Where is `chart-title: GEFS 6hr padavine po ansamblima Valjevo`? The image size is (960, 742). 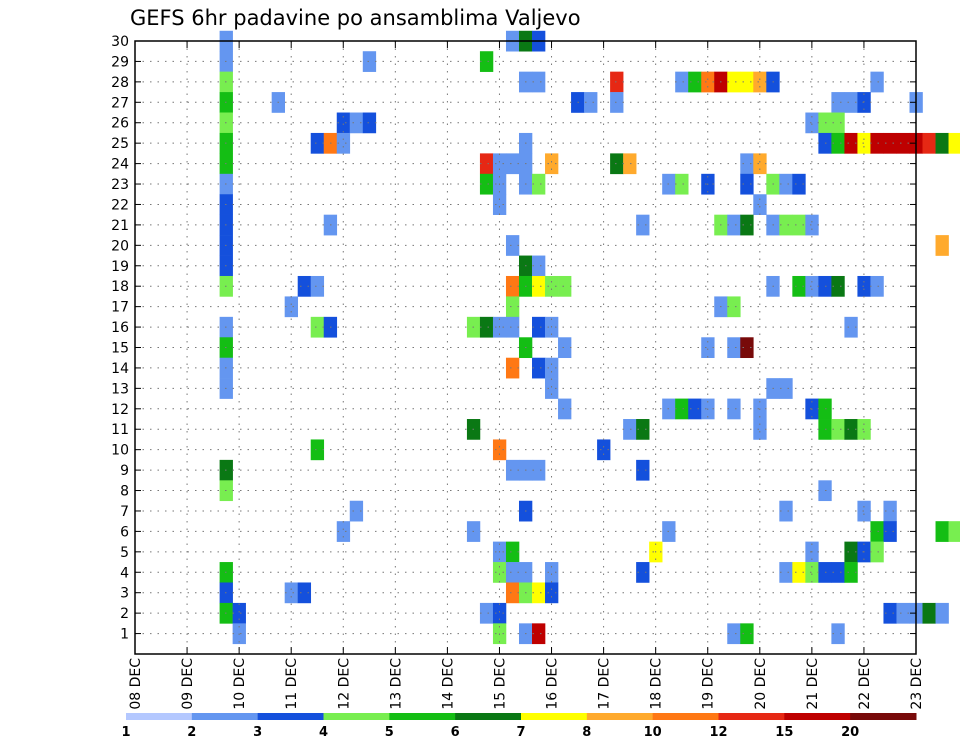 chart-title: GEFS 6hr padavine po ansamblima Valjevo is located at coordinates (355, 18).